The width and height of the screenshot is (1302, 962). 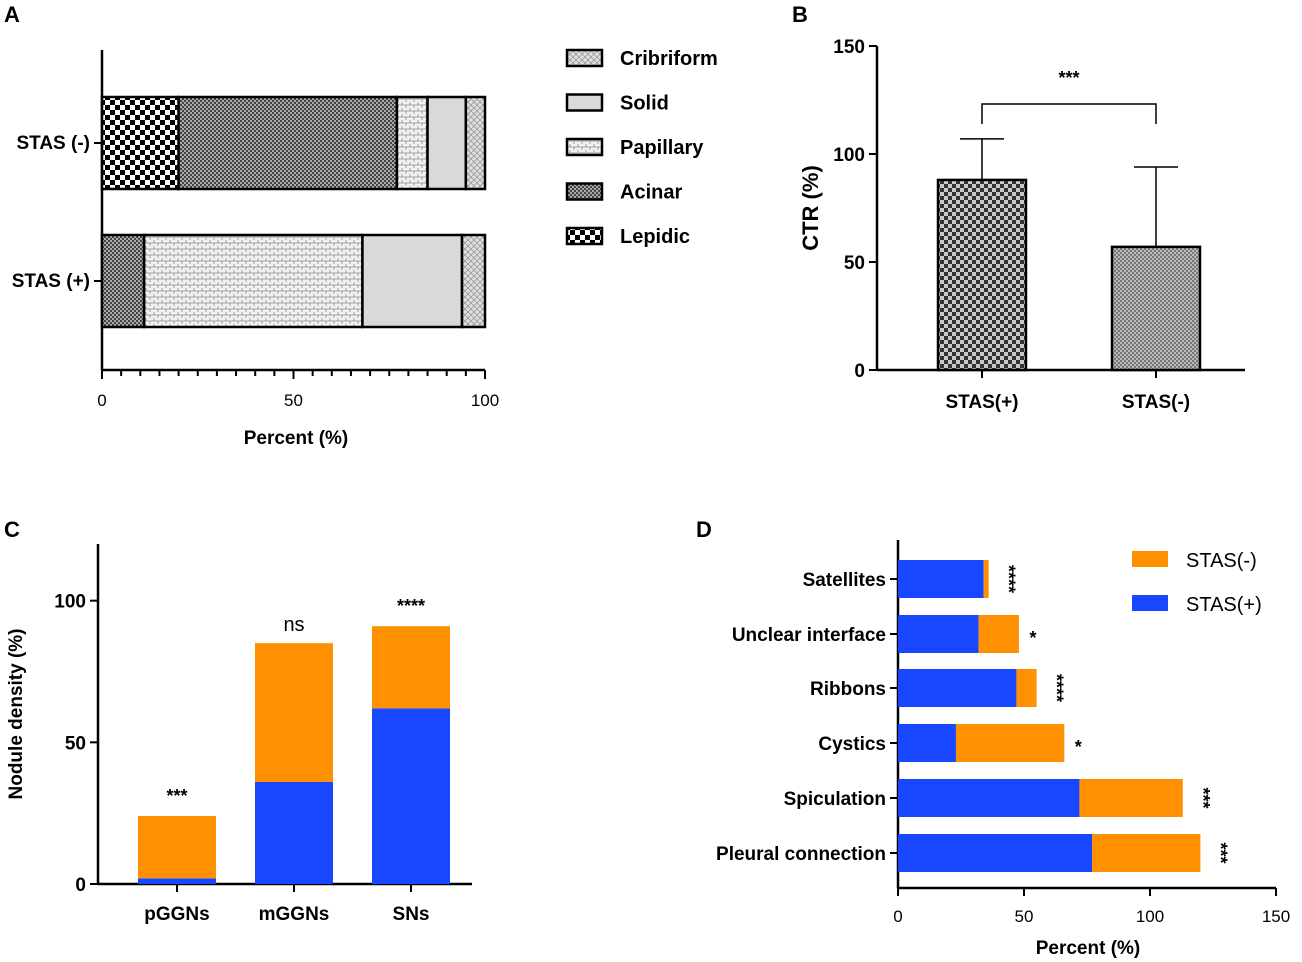 What do you see at coordinates (12, 14) in the screenshot?
I see `panel-label-a: A` at bounding box center [12, 14].